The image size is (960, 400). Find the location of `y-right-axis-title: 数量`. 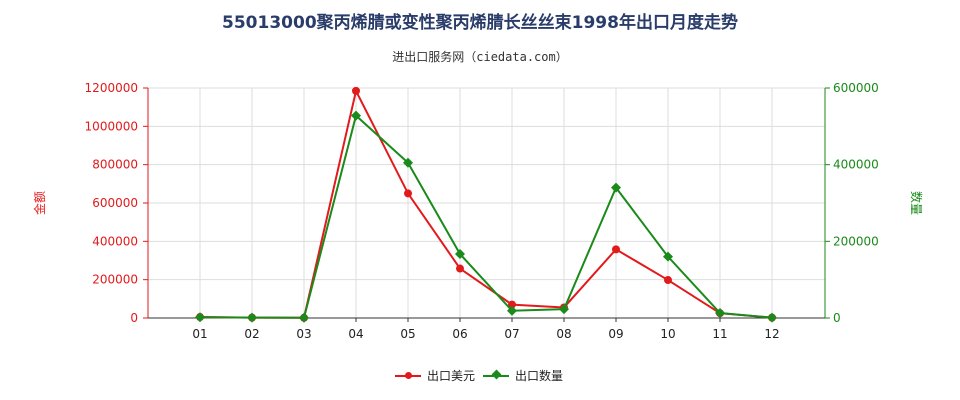

y-right-axis-title: 数量 is located at coordinates (916, 203).